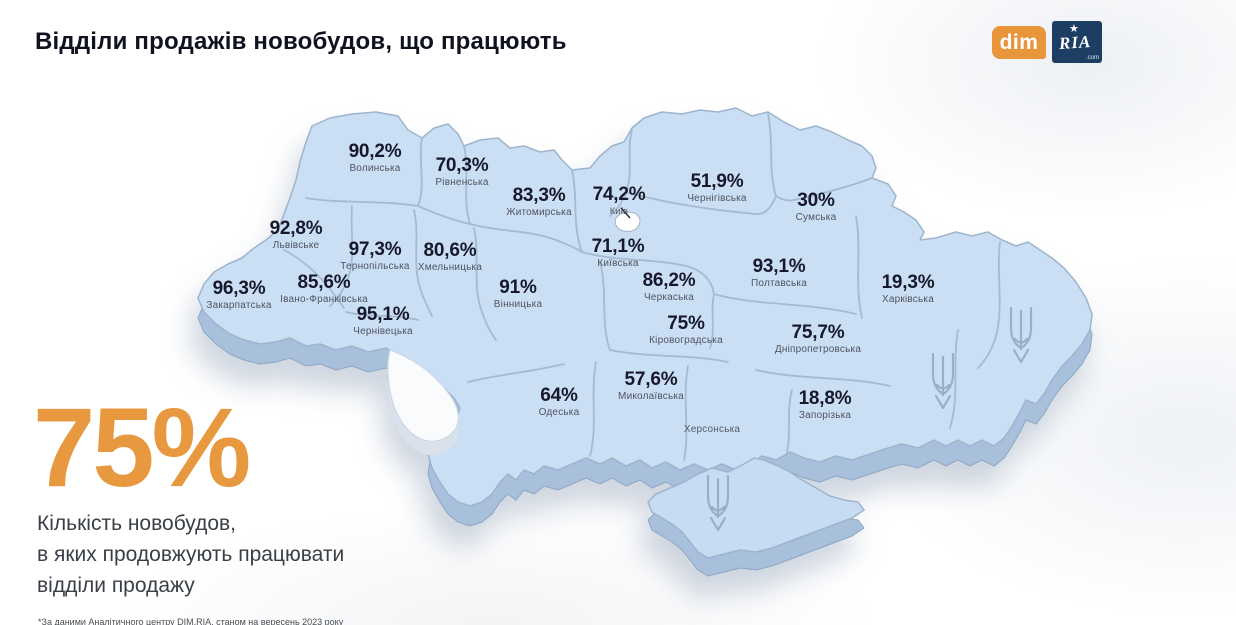 This screenshot has height=625, width=1236. Describe the element at coordinates (142, 447) in the screenshot. I see `highlight-stat-value: 75%` at that location.